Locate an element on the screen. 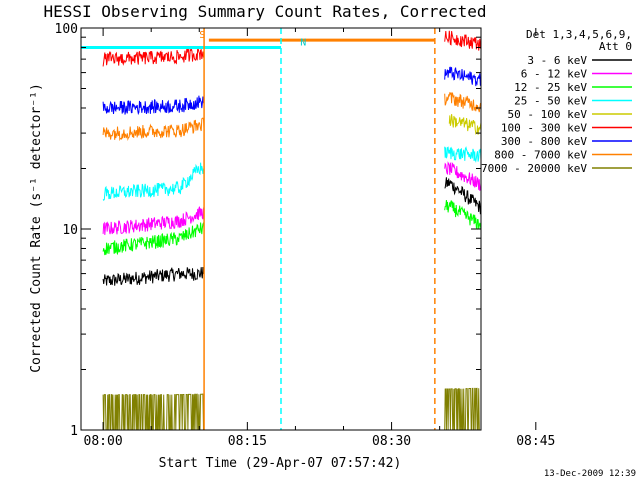  legend-title-1: Att 0 is located at coordinates (615, 46).